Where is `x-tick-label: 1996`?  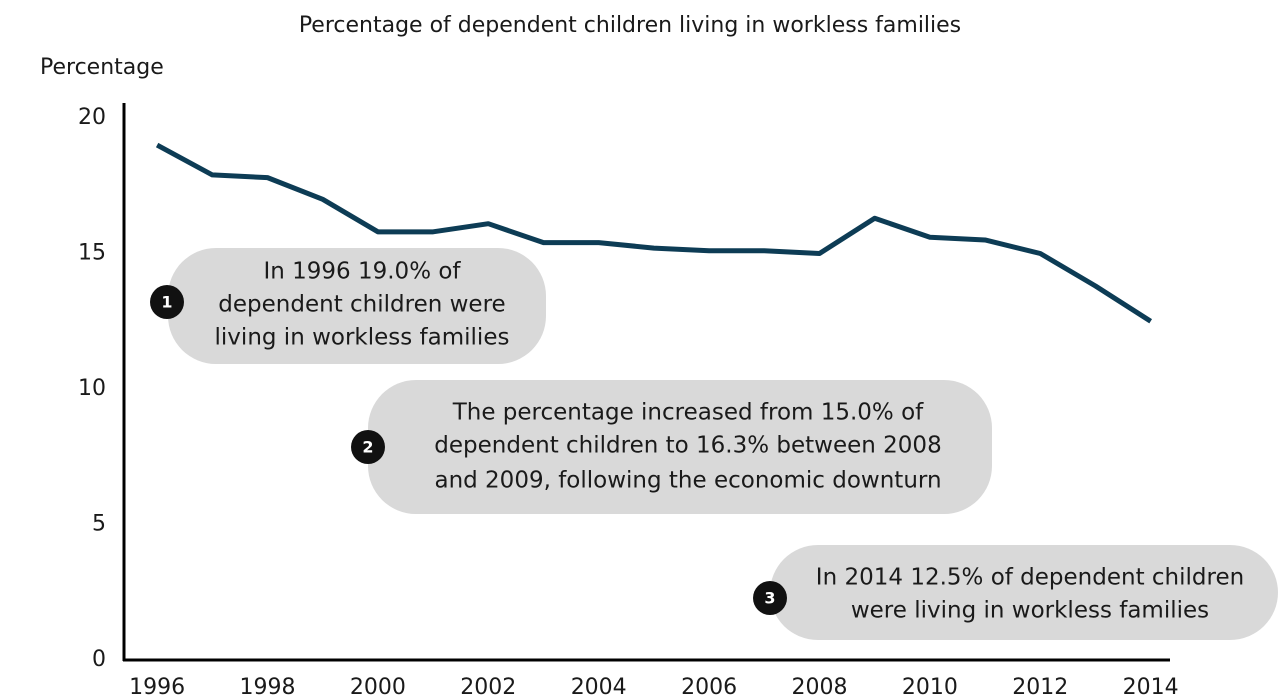
x-tick-label: 1996 is located at coordinates (157, 686).